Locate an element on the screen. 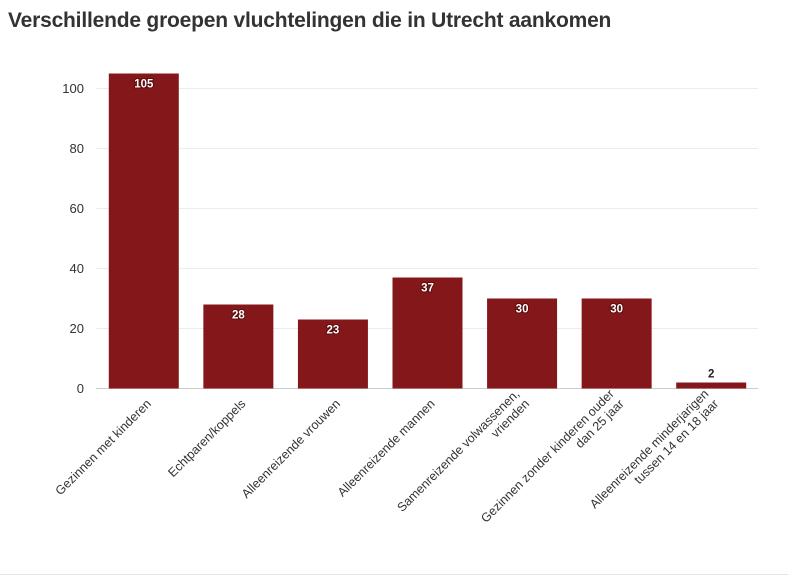  data-label: 28 is located at coordinates (238, 316).